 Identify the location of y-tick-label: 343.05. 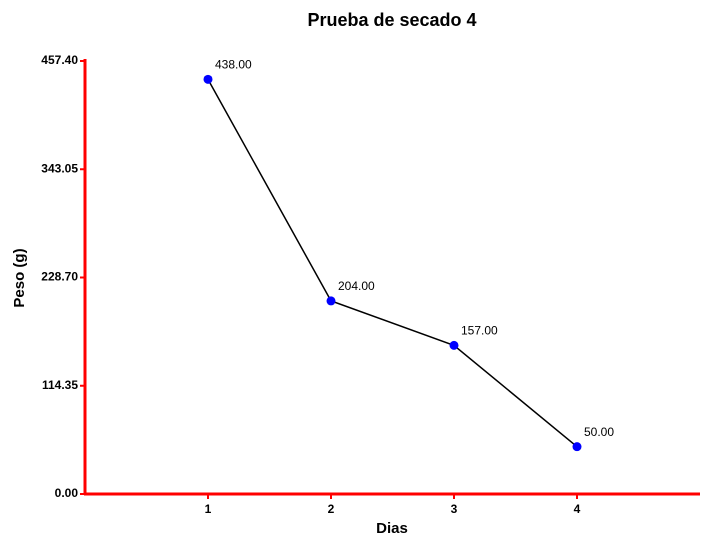
(59, 168).